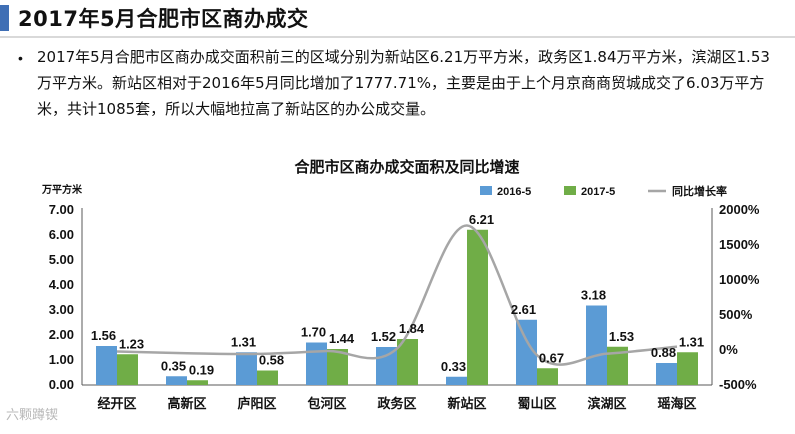 This screenshot has width=795, height=434. I want to click on data-label-2017-5: 0.58, so click(271, 360).